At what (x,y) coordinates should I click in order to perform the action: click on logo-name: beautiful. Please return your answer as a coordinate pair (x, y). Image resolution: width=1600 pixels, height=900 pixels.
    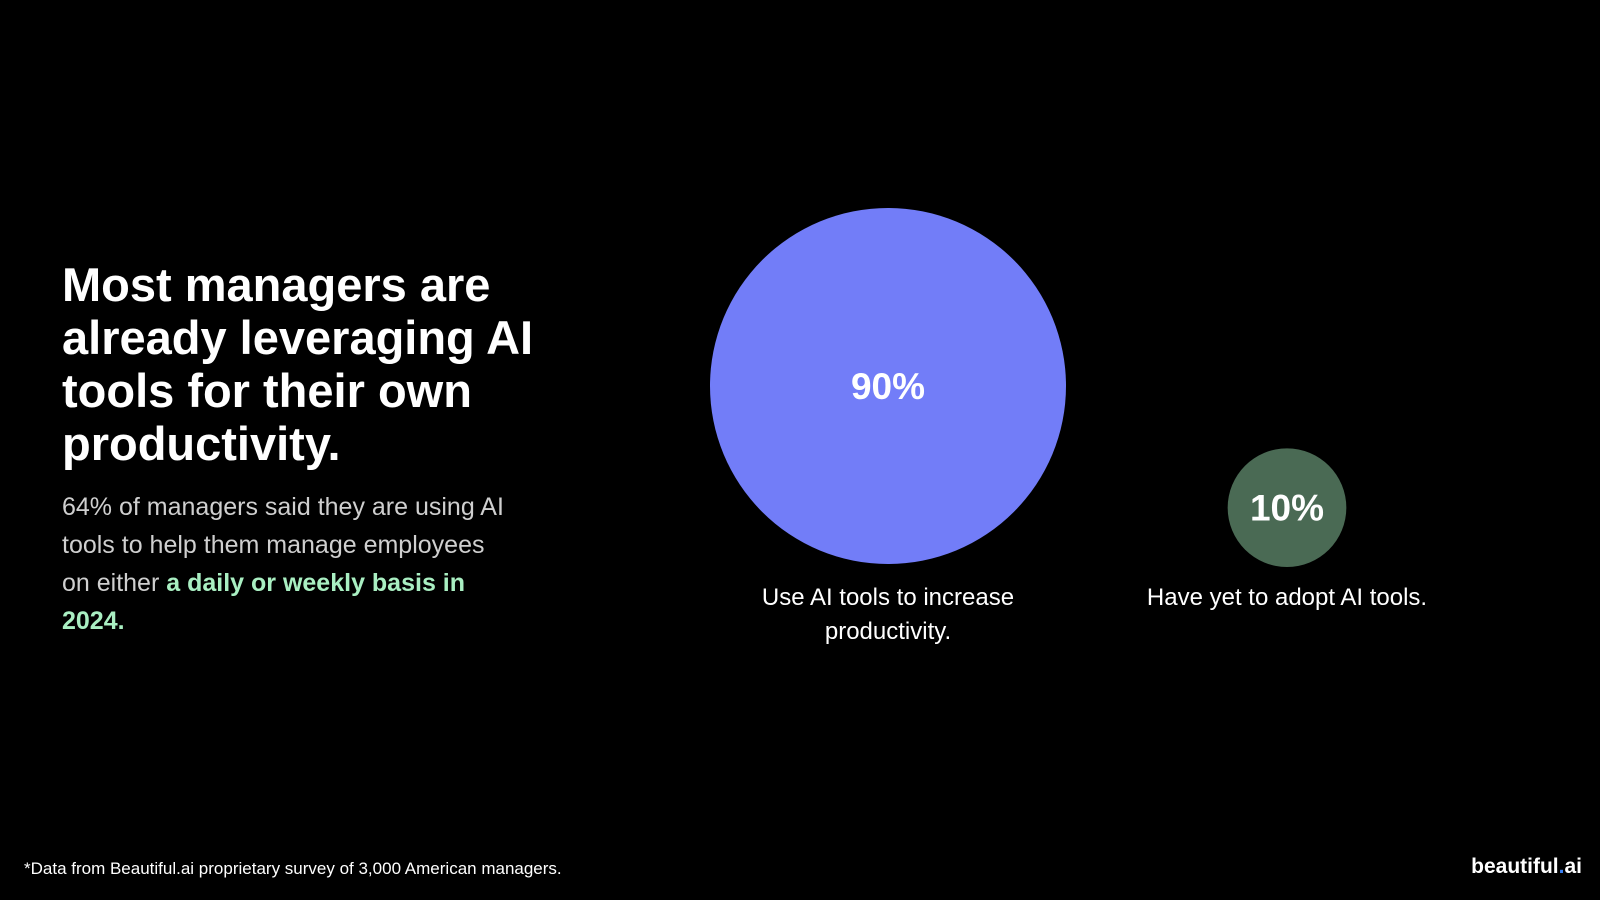
    Looking at the image, I should click on (1515, 866).